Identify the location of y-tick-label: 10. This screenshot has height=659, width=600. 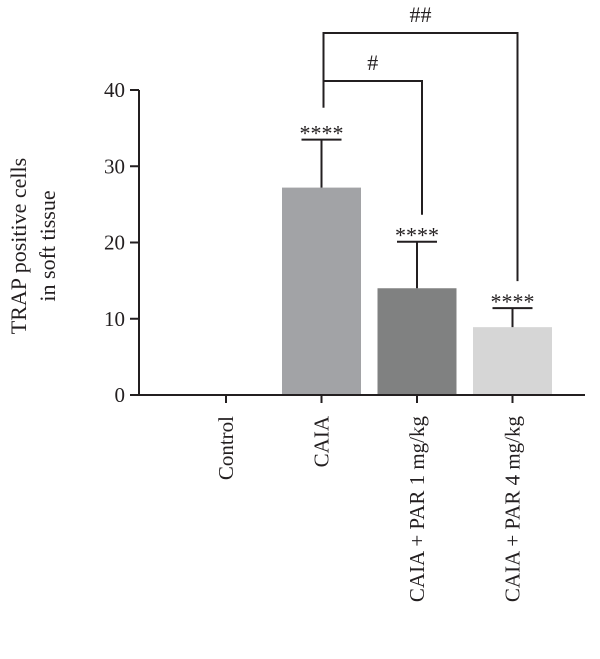
(114, 319).